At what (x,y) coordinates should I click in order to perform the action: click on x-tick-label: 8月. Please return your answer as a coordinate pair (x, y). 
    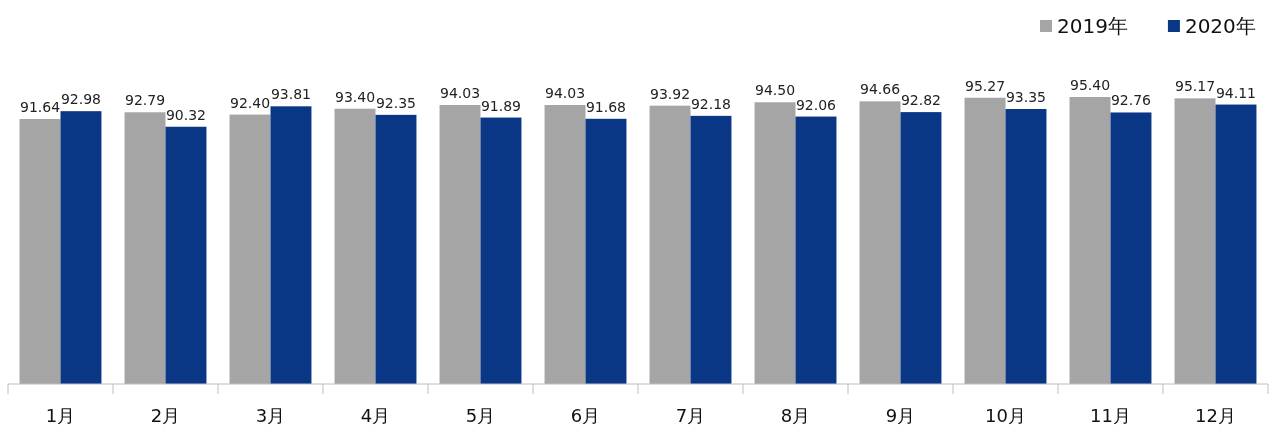
    Looking at the image, I should click on (795, 415).